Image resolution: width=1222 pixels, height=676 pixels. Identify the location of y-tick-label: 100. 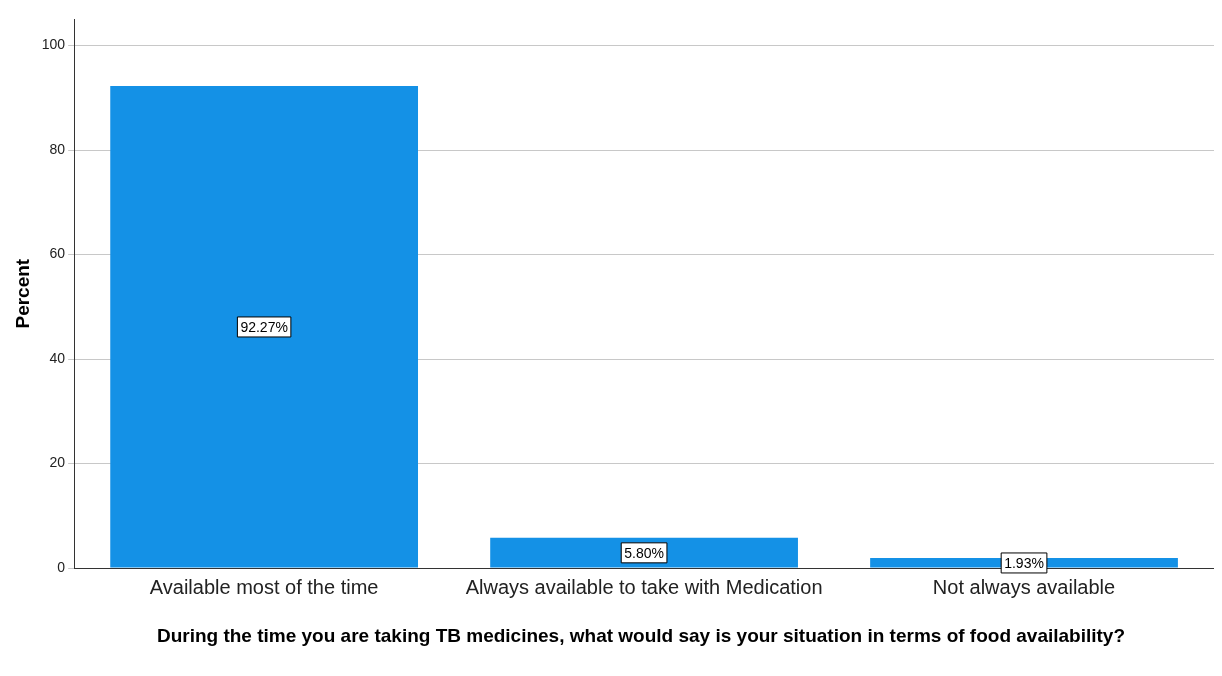
(53, 44).